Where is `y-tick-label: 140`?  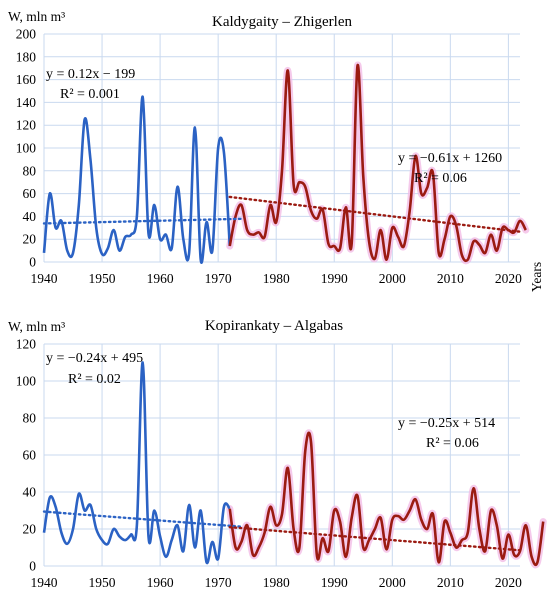 y-tick-label: 140 is located at coordinates (26, 102).